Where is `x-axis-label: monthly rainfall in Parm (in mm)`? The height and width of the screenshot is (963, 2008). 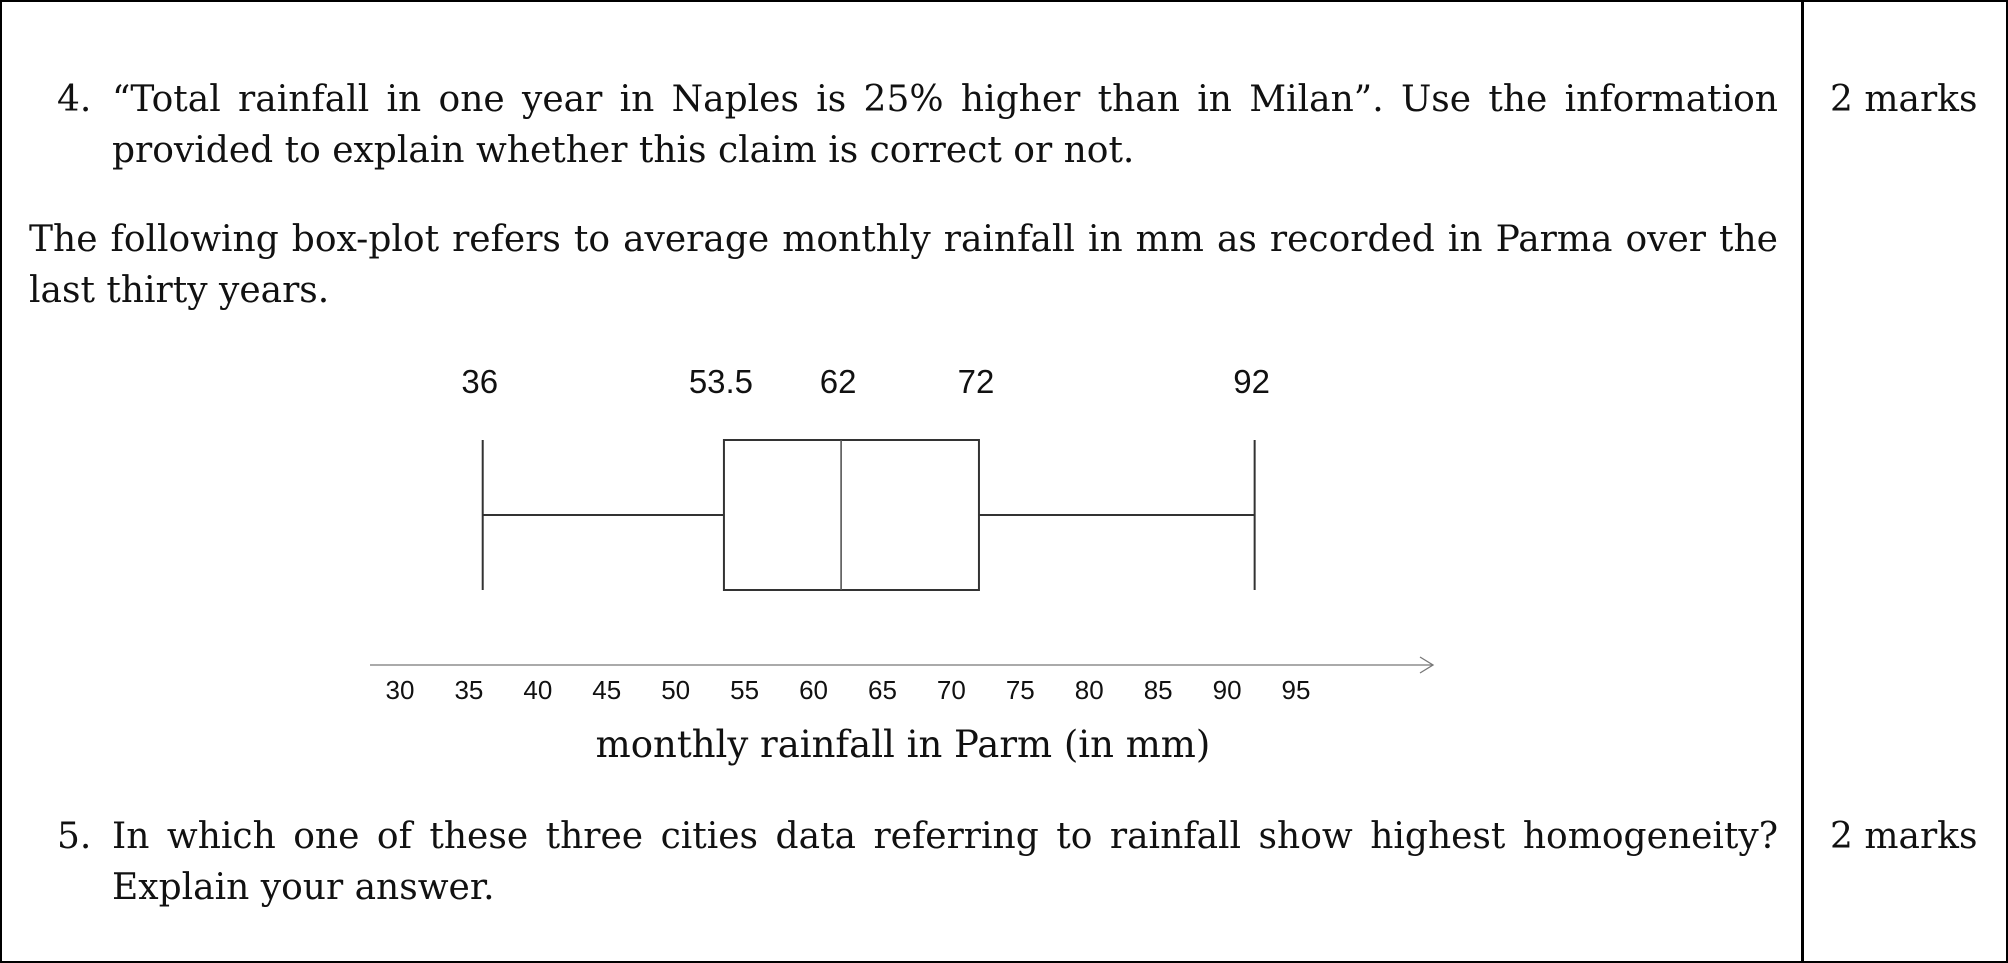
x-axis-label: monthly rainfall in Parm (in mm) is located at coordinates (902, 745).